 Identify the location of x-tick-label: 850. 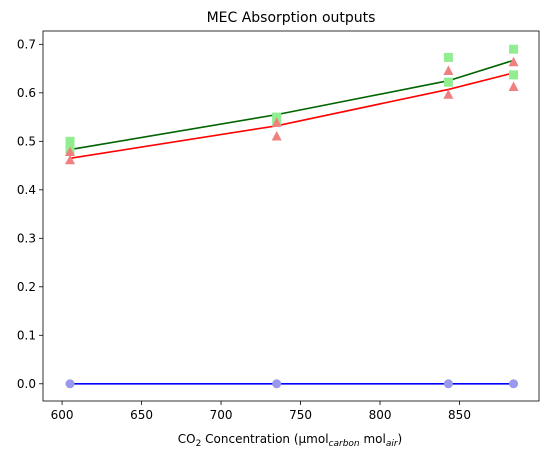
(459, 415).